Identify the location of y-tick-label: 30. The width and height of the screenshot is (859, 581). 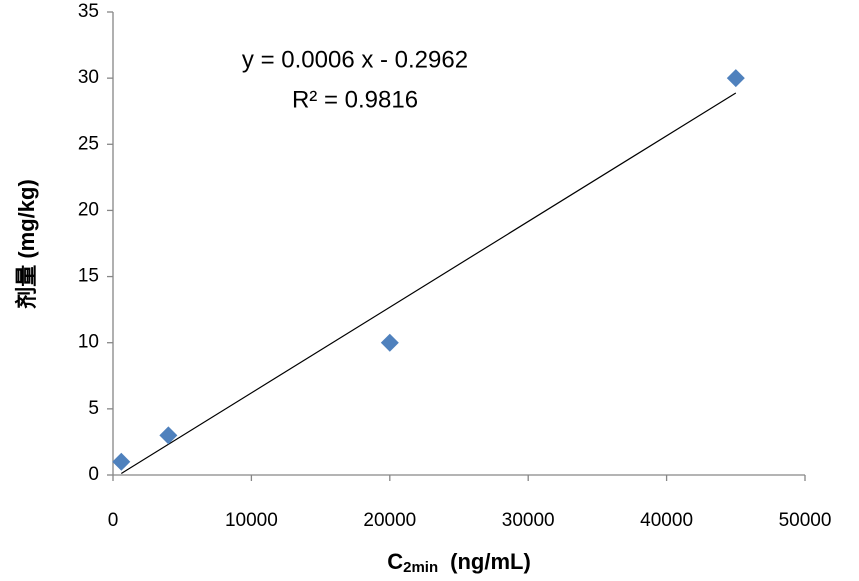
(88, 77).